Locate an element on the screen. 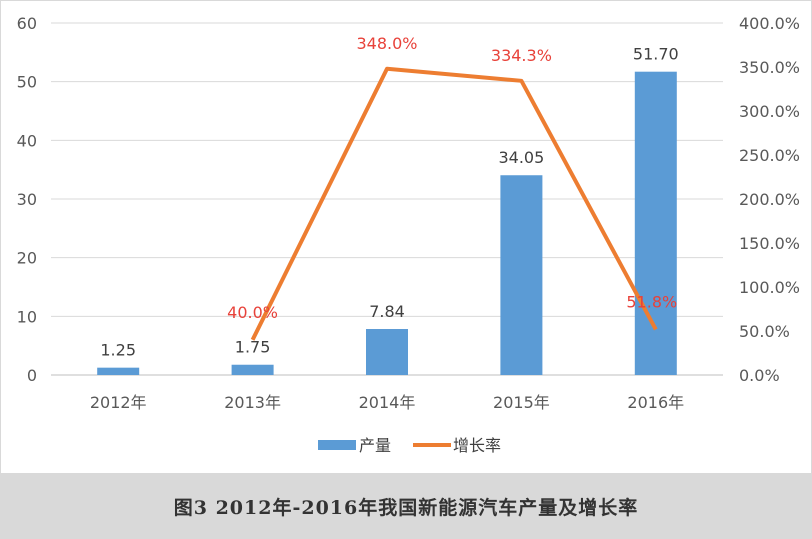  line-data-label: 334.3% is located at coordinates (521, 55).